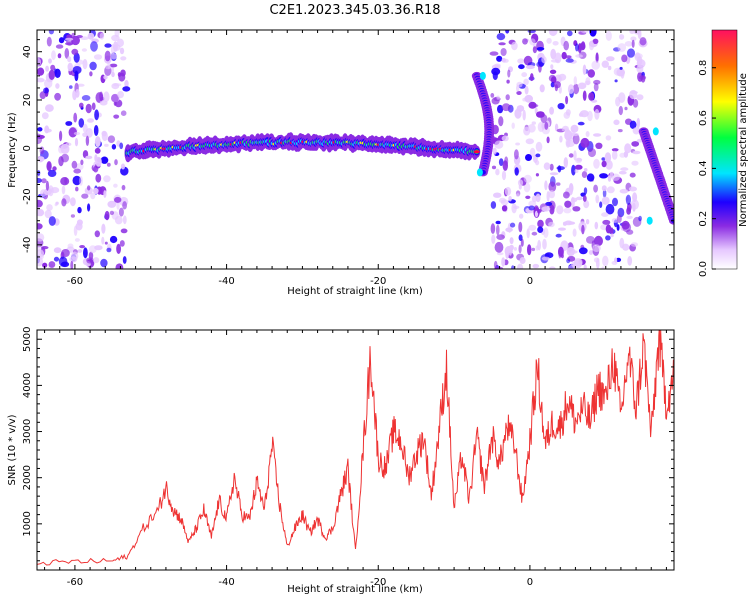 The width and height of the screenshot is (750, 600). What do you see at coordinates (27, 523) in the screenshot?
I see `y-tick-label: 1000` at bounding box center [27, 523].